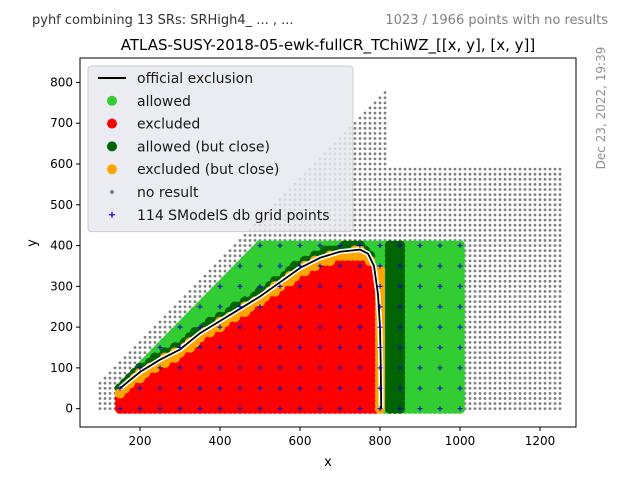 Image resolution: width=640 pixels, height=480 pixels. What do you see at coordinates (328, 462) in the screenshot?
I see `x-axis-label: x` at bounding box center [328, 462].